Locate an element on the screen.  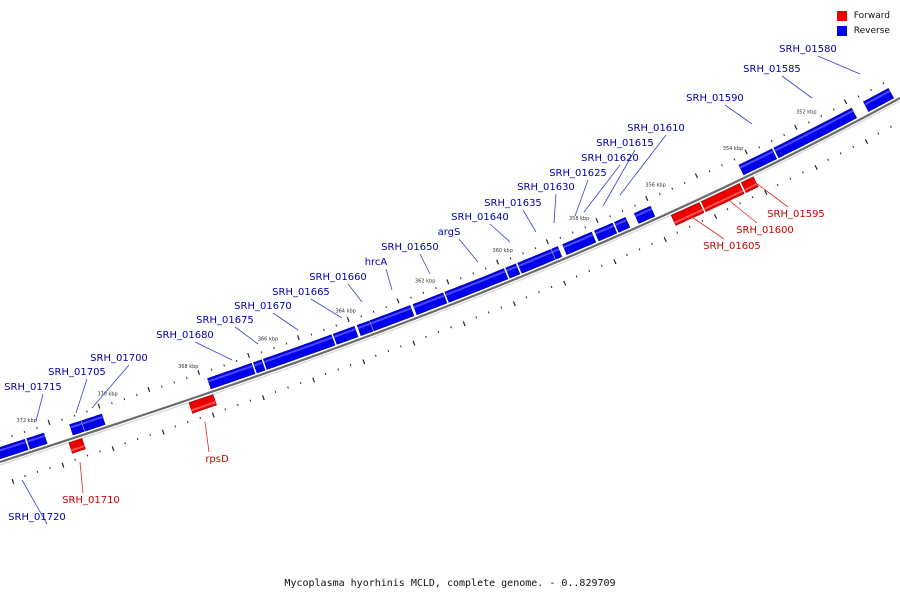
gene-label-srh_01720: SRH_01720 is located at coordinates (37, 517).